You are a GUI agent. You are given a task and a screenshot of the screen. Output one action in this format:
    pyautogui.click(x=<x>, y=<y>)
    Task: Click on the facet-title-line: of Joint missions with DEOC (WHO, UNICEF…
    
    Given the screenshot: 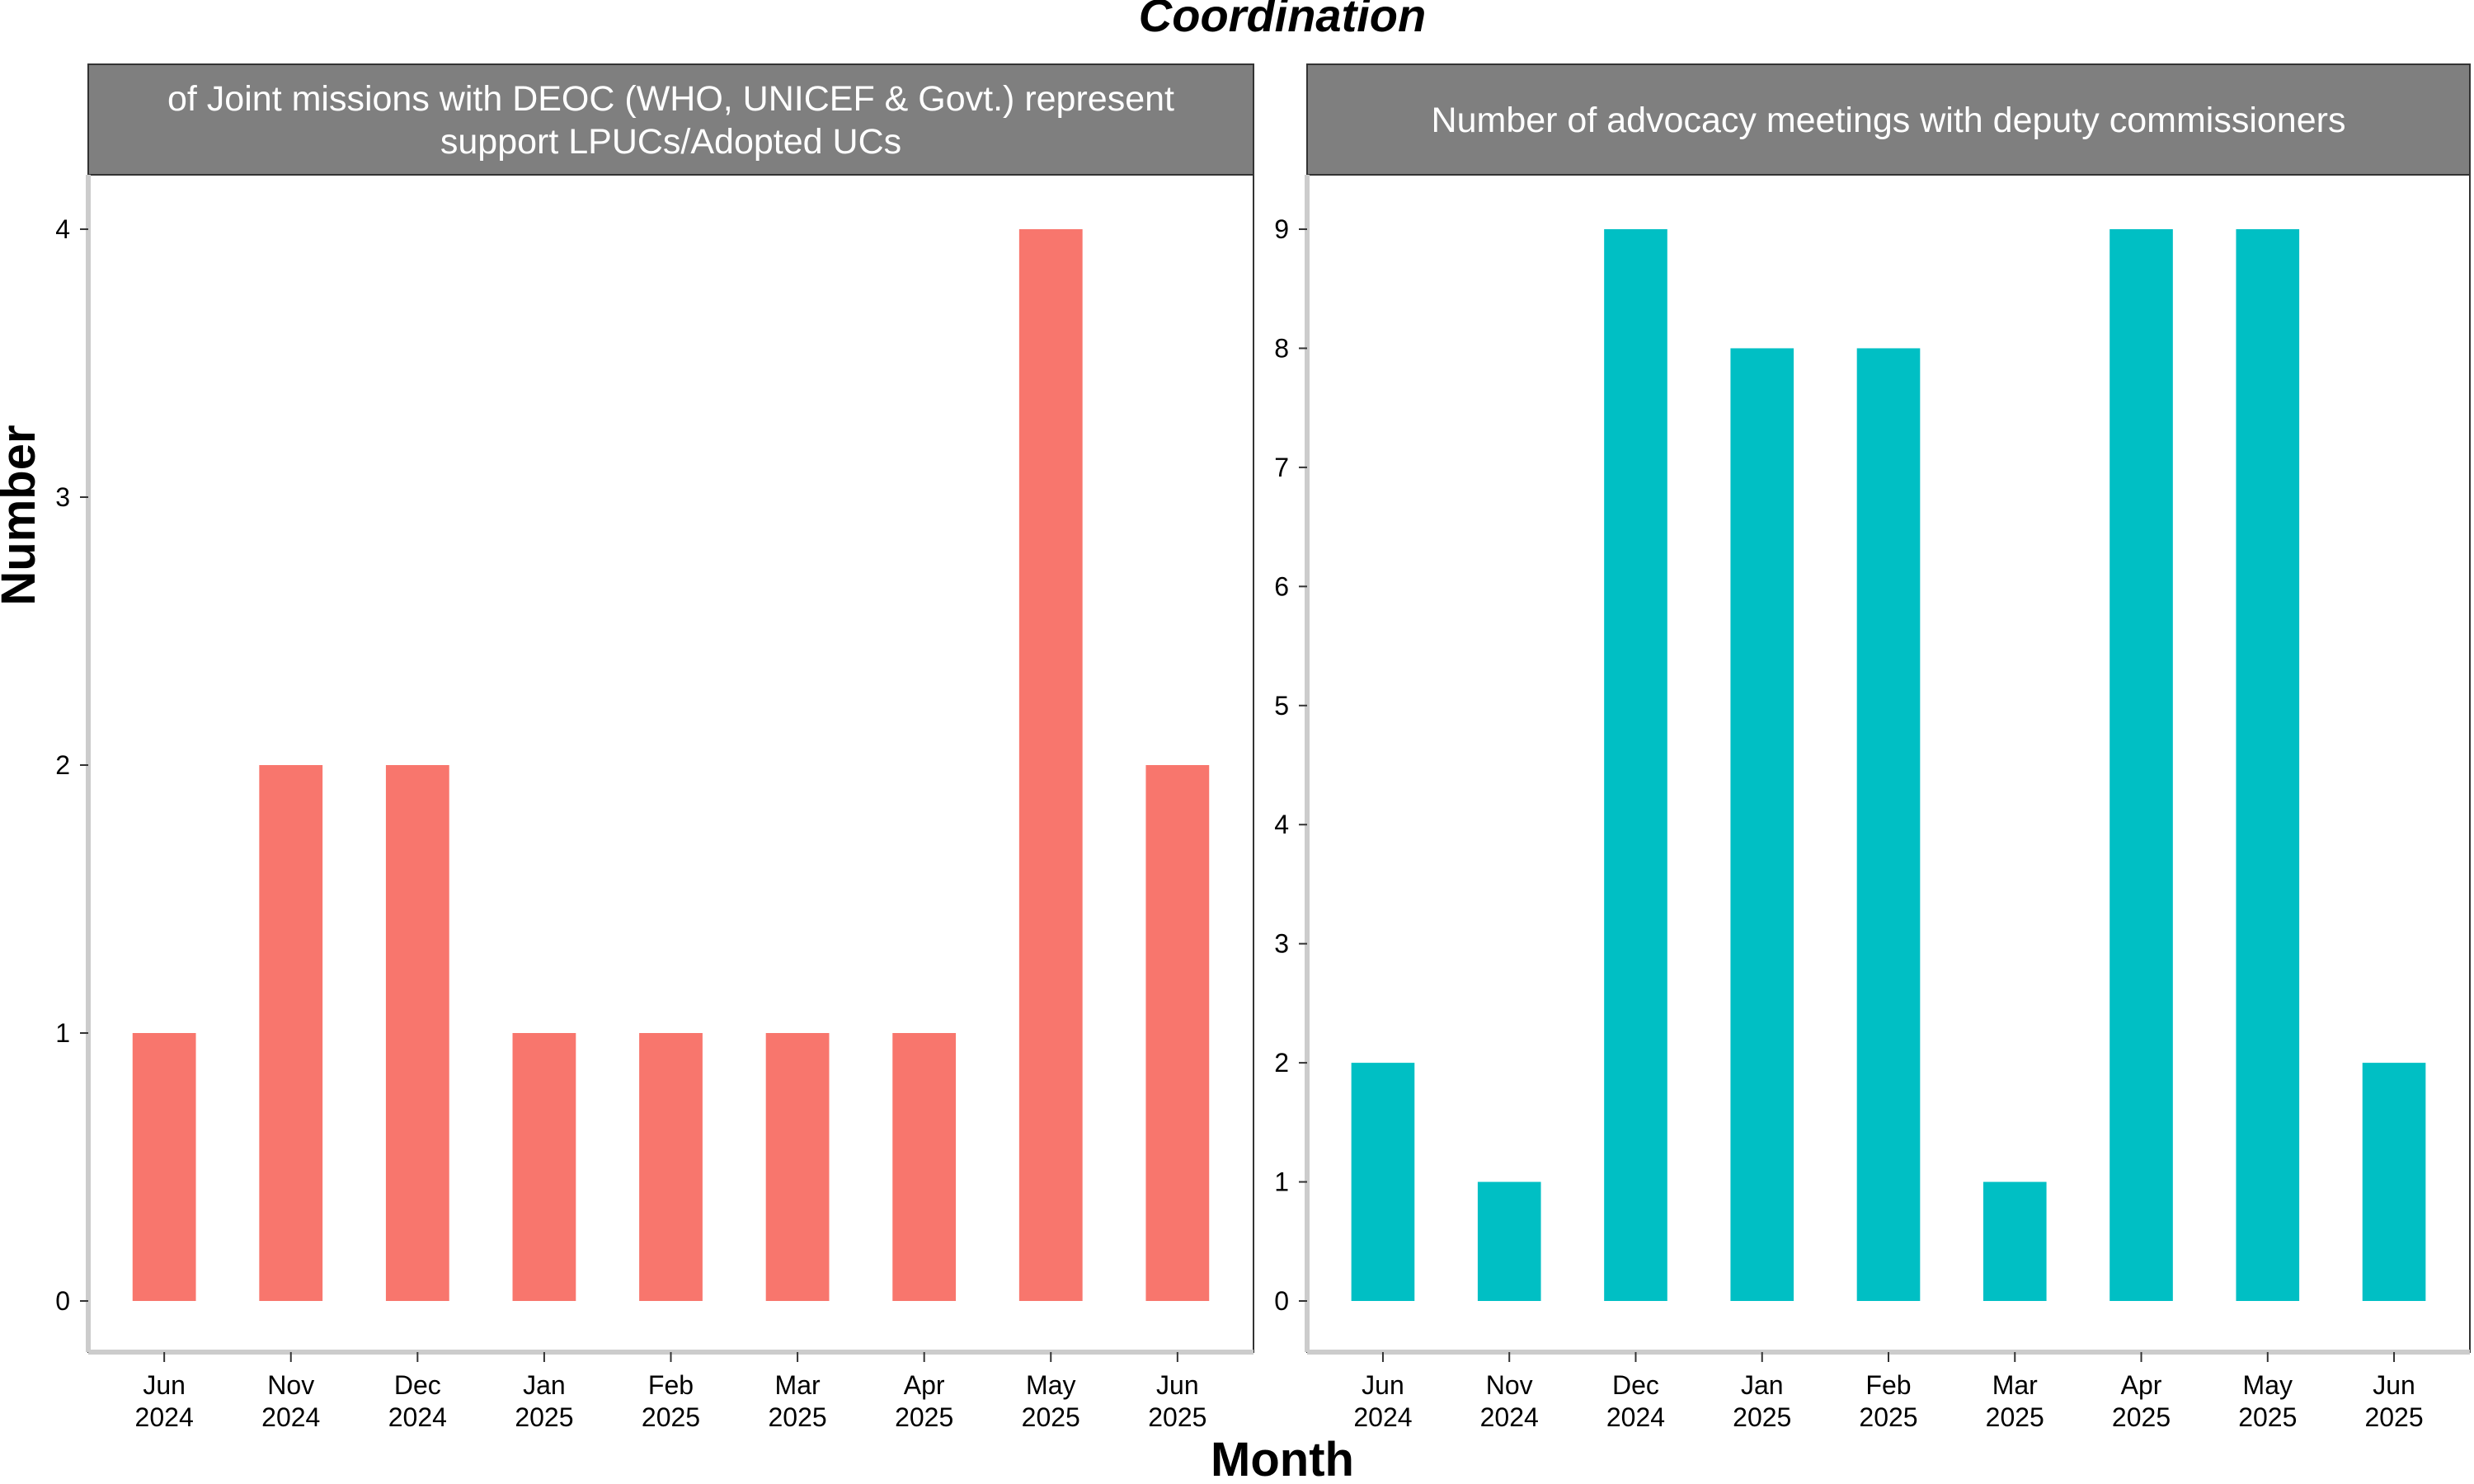 What is the action you would take?
    pyautogui.click(x=670, y=99)
    